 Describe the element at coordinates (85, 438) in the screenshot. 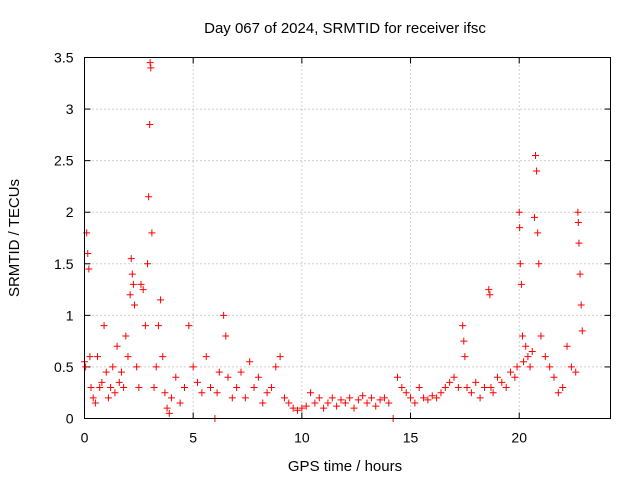

I see `x-tick-label: 0` at that location.